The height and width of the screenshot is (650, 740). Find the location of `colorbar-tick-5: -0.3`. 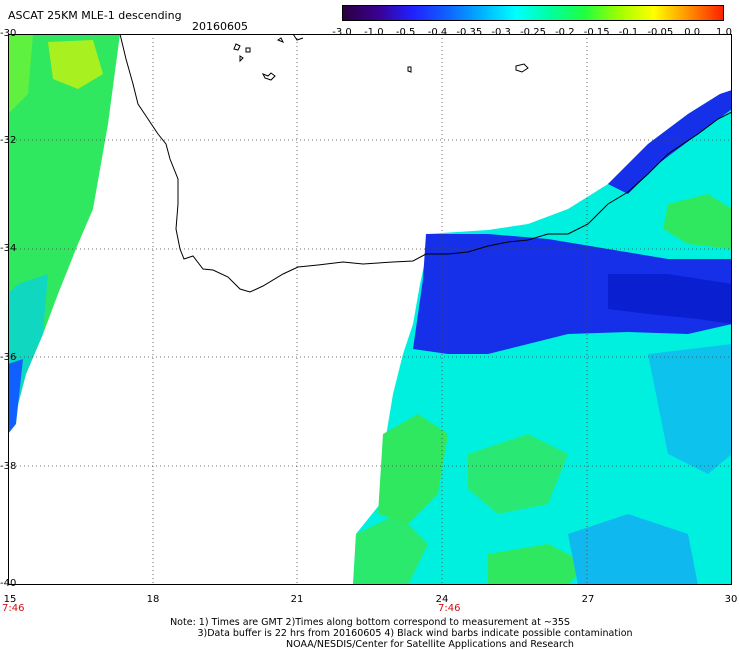

colorbar-tick-5: -0.3 is located at coordinates (501, 32).